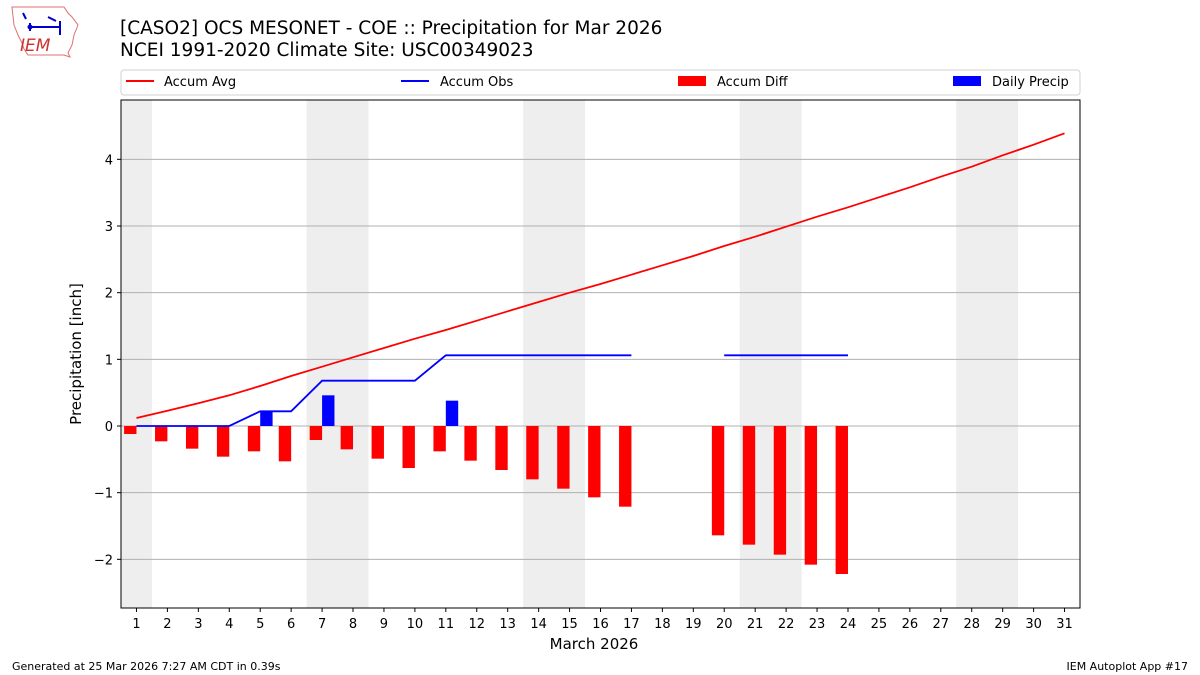  What do you see at coordinates (103, 560) in the screenshot?
I see `y-tick-label: −2` at bounding box center [103, 560].